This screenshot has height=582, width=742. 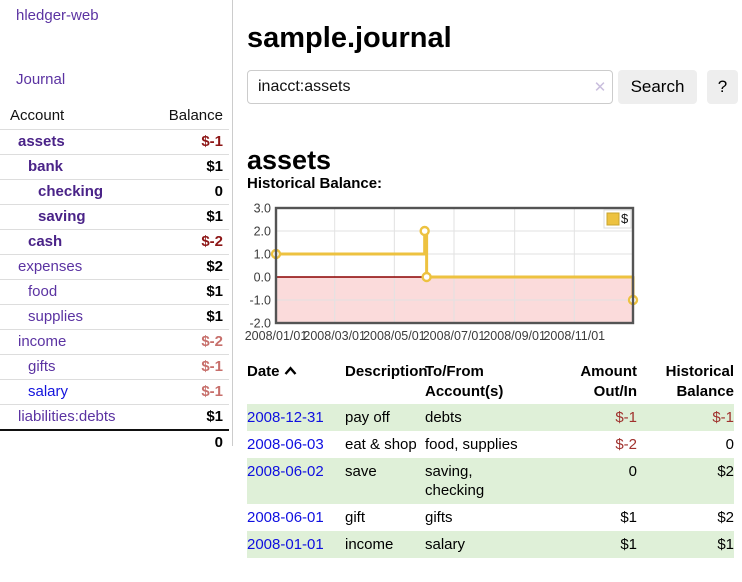 I want to click on transaction-date-cell: 2008-06-03, so click(x=296, y=444).